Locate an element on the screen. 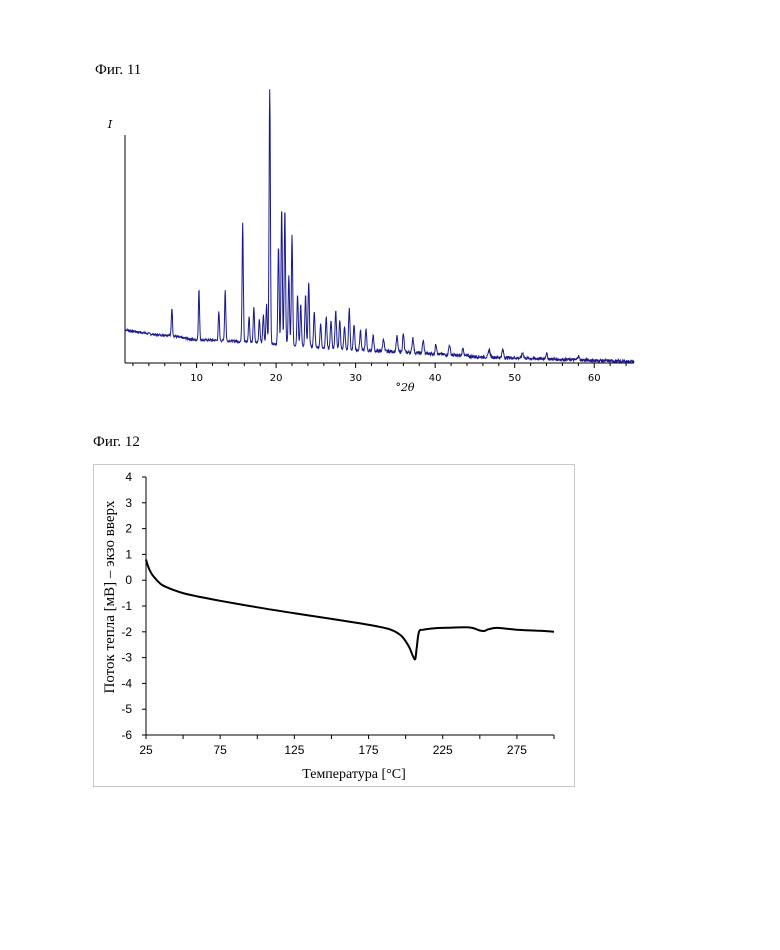  y-tick-label: 0 is located at coordinates (128, 580).